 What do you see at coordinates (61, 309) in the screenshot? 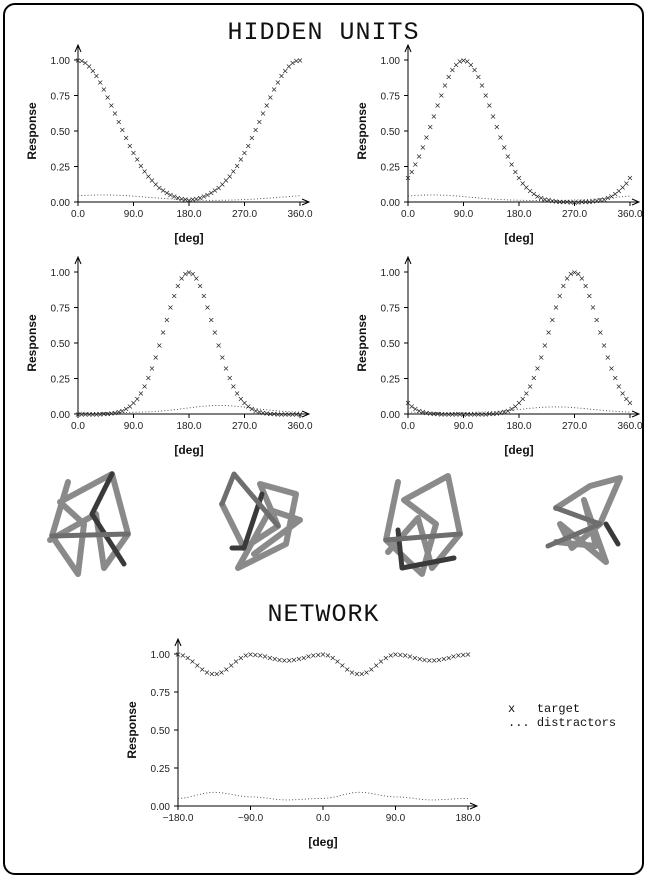
I see `y-tick-label: 0.75` at bounding box center [61, 309].